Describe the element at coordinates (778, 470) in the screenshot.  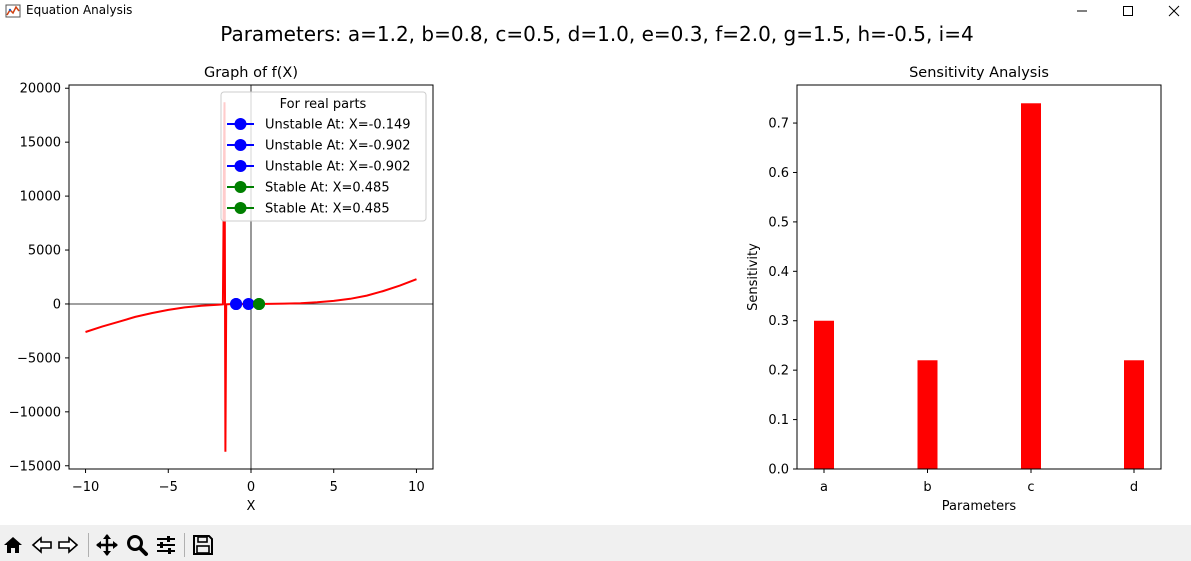
I see `y-tick-label: 0.0` at that location.